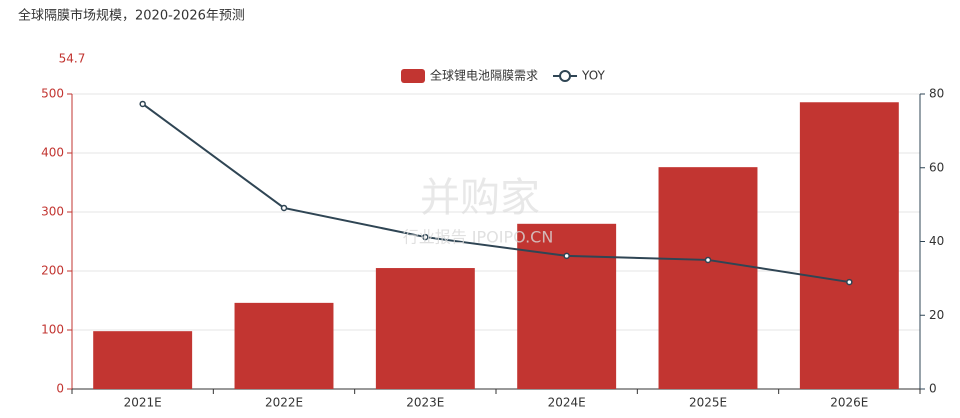  What do you see at coordinates (933, 389) in the screenshot?
I see `y2-tick-label: 0` at bounding box center [933, 389].